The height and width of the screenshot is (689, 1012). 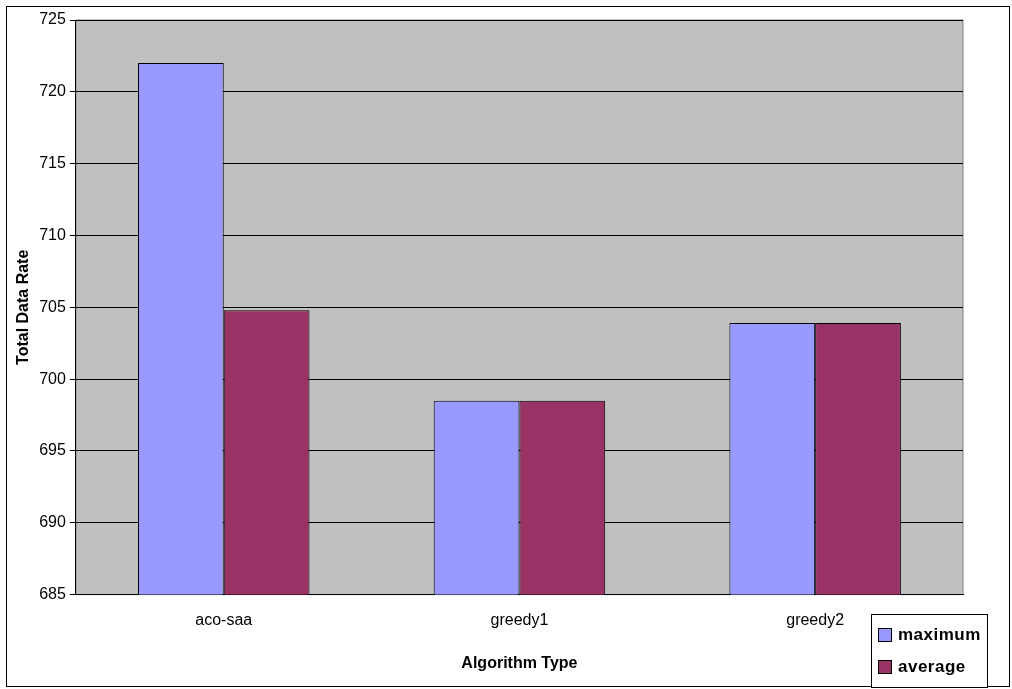 I want to click on y-tick-label: 710, so click(x=52, y=234).